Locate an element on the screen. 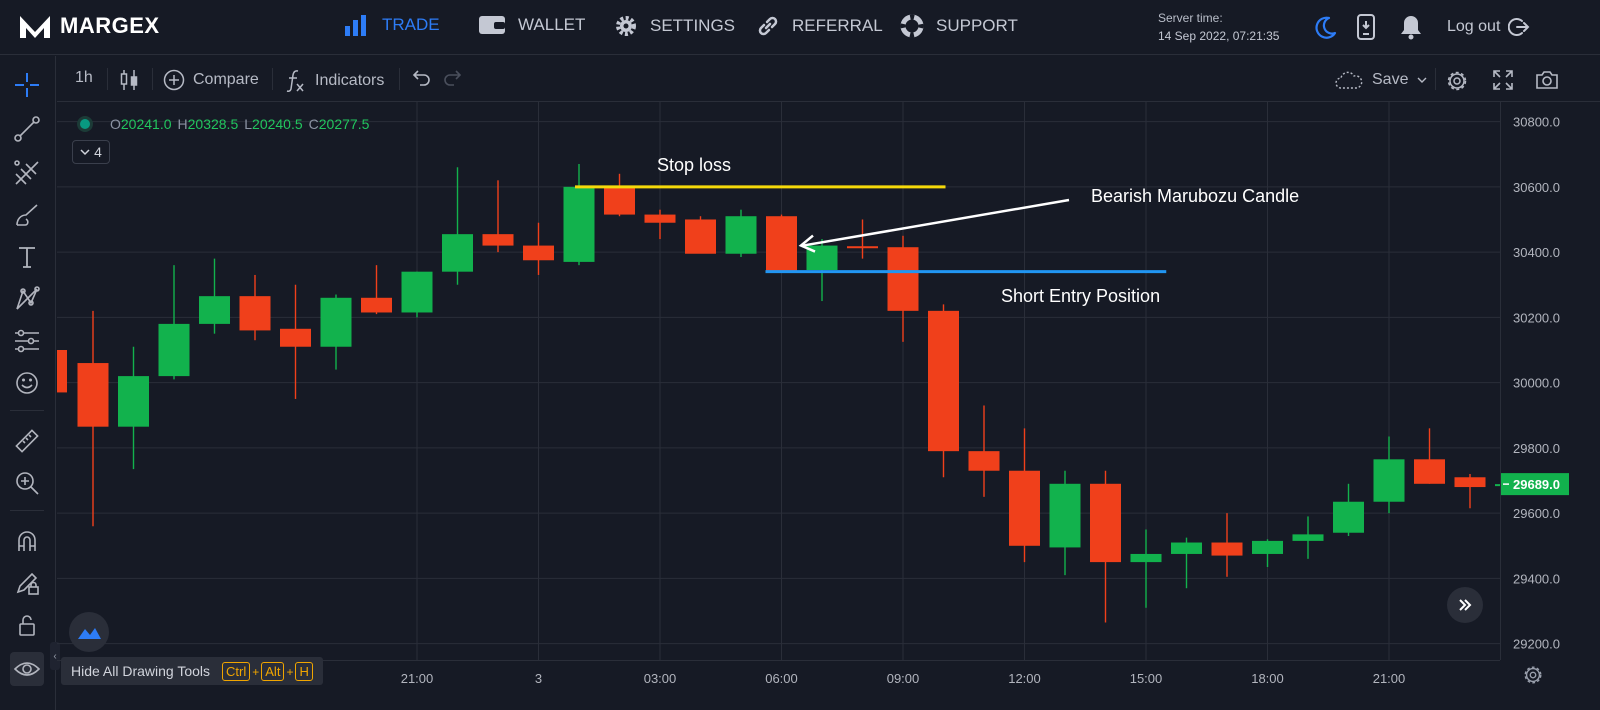 The width and height of the screenshot is (1600, 710). bearish-marubozu-label: Bearish Marubozu Candle is located at coordinates (1195, 196).